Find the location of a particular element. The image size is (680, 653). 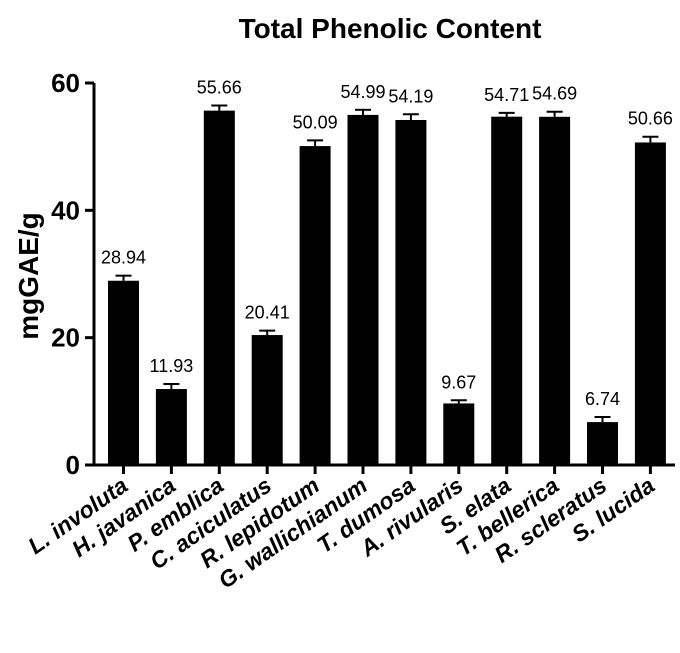

data-label: 55.66 is located at coordinates (219, 88).